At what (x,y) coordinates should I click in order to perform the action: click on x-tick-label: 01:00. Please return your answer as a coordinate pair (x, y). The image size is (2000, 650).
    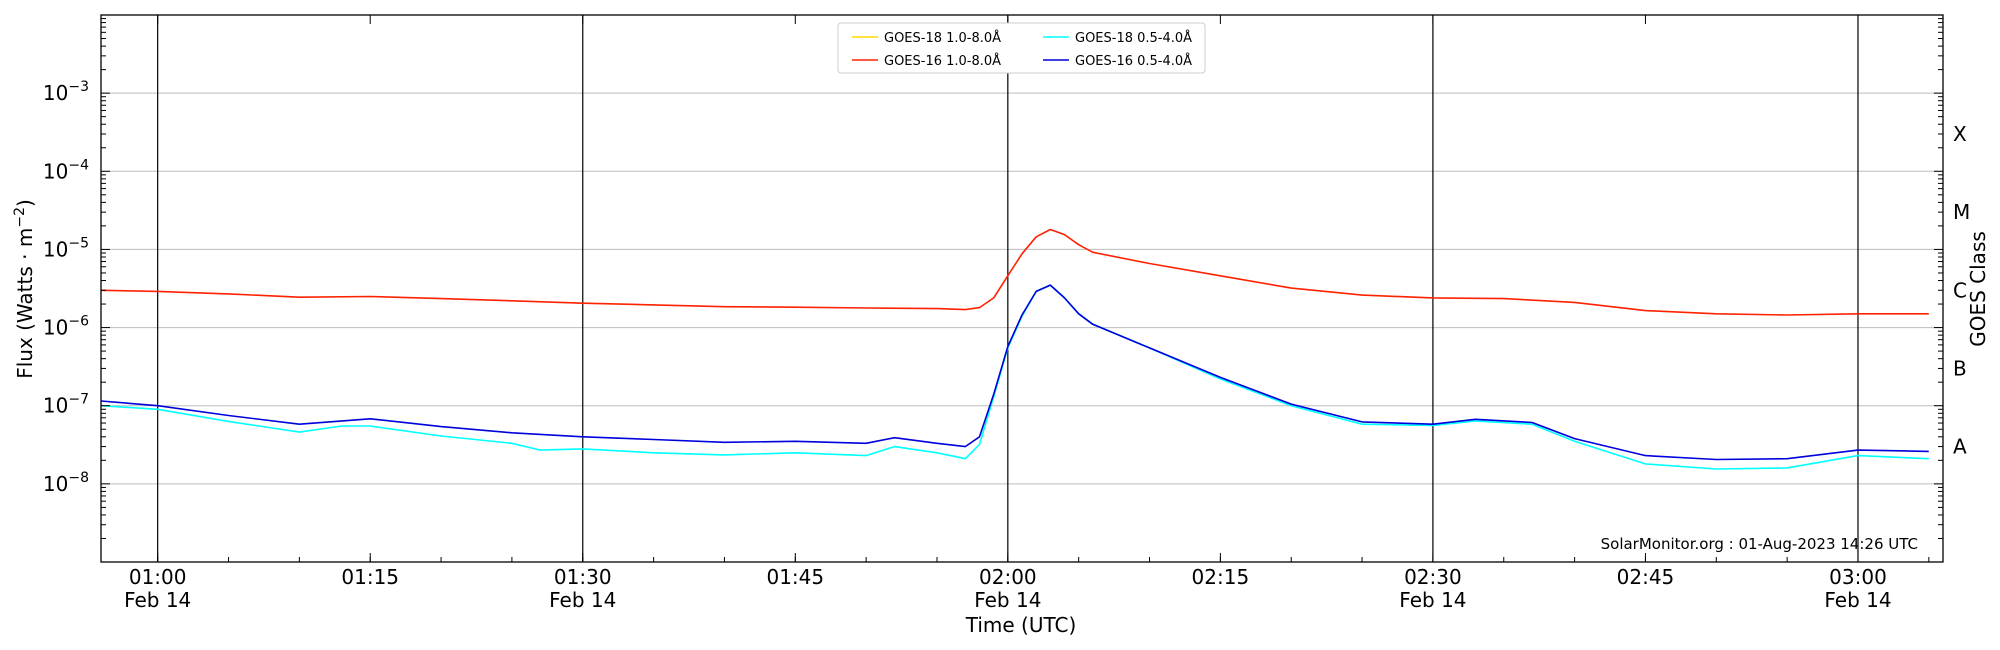
    Looking at the image, I should click on (158, 577).